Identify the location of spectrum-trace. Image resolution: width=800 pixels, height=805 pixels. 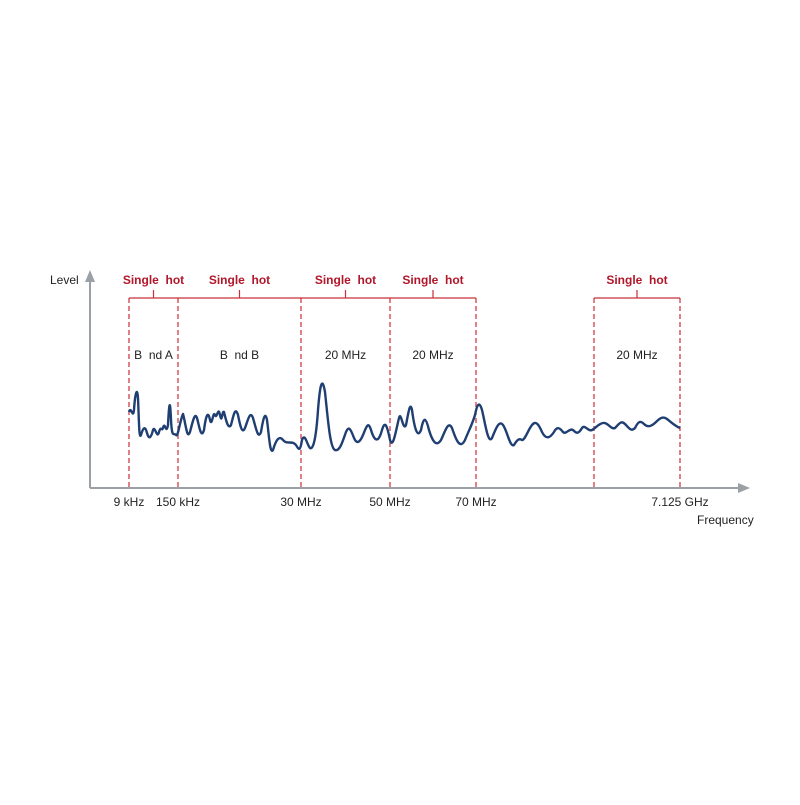
(404, 417).